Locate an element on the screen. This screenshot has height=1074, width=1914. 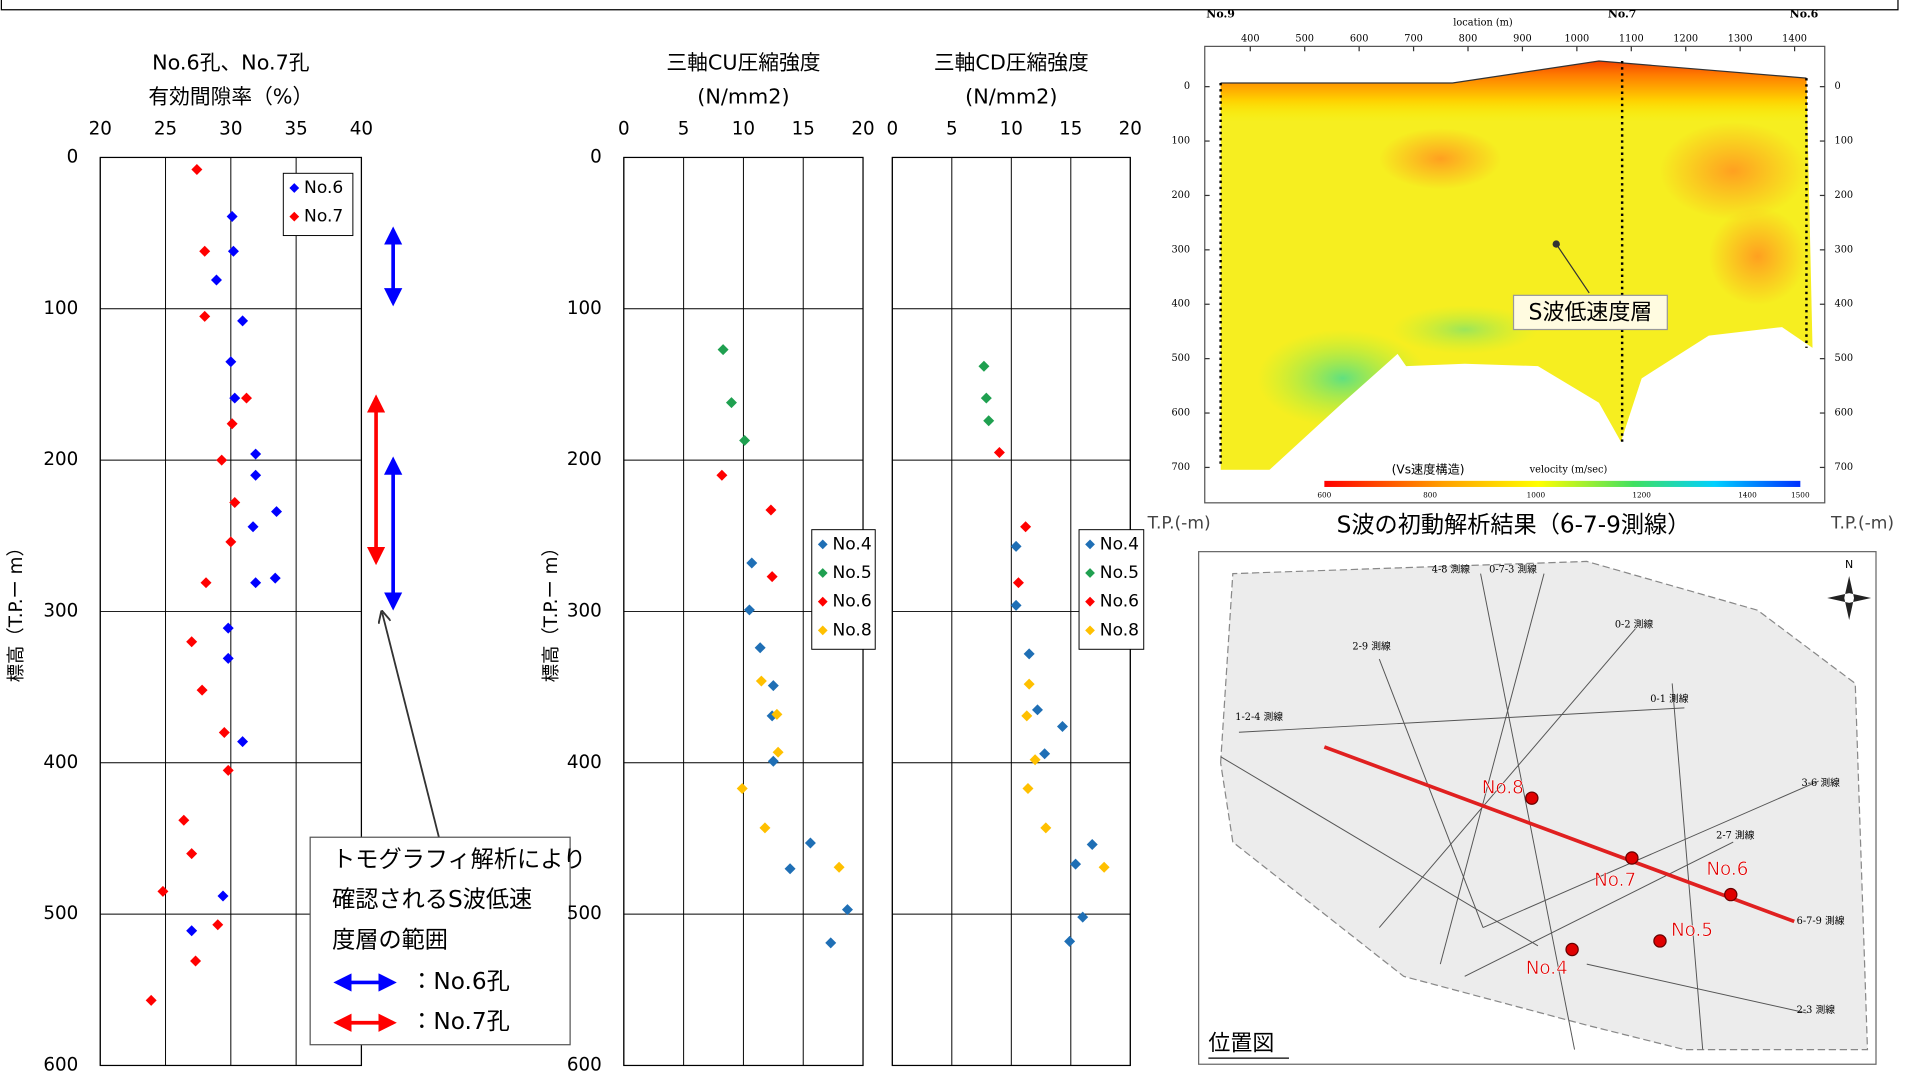
colorbar-tick-label: 600 is located at coordinates (1324, 495).